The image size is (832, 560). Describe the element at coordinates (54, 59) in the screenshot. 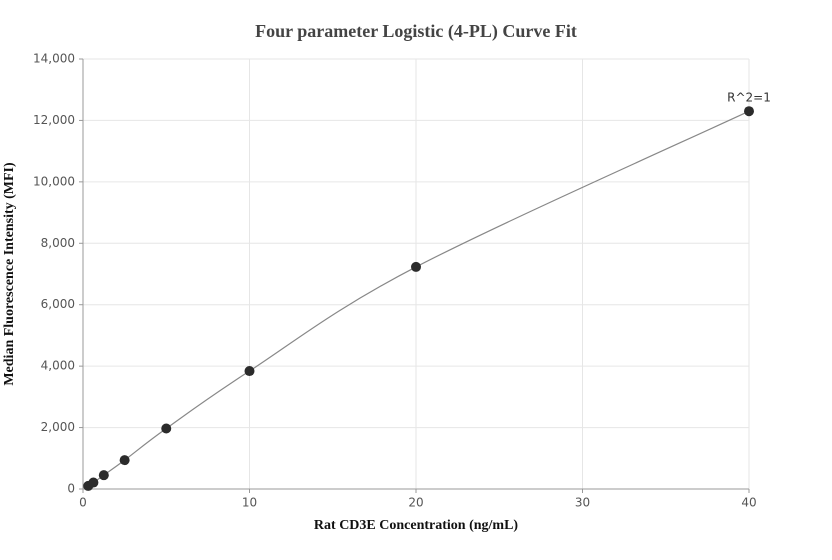

I see `y-tick-label: 14,000` at that location.